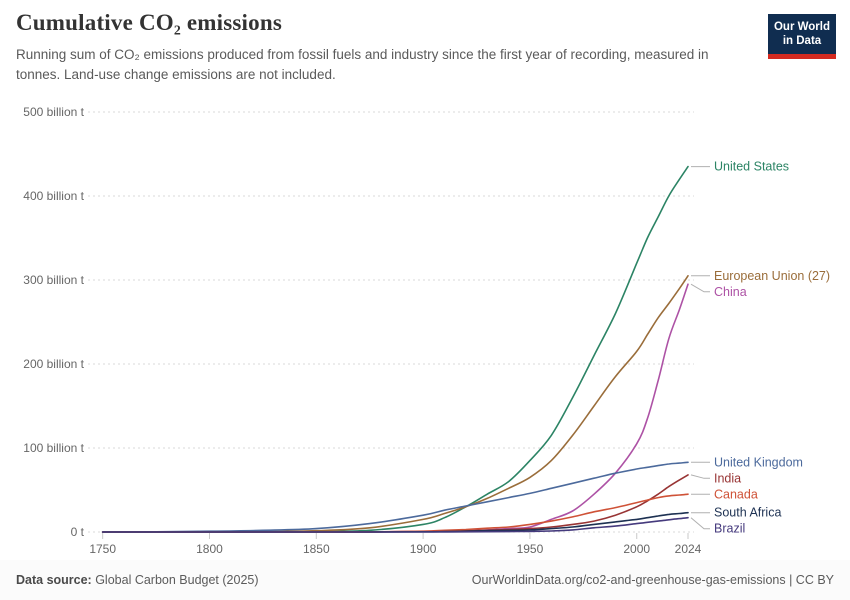  I want to click on series-label-european-union-27-: European Union (27), so click(772, 276).